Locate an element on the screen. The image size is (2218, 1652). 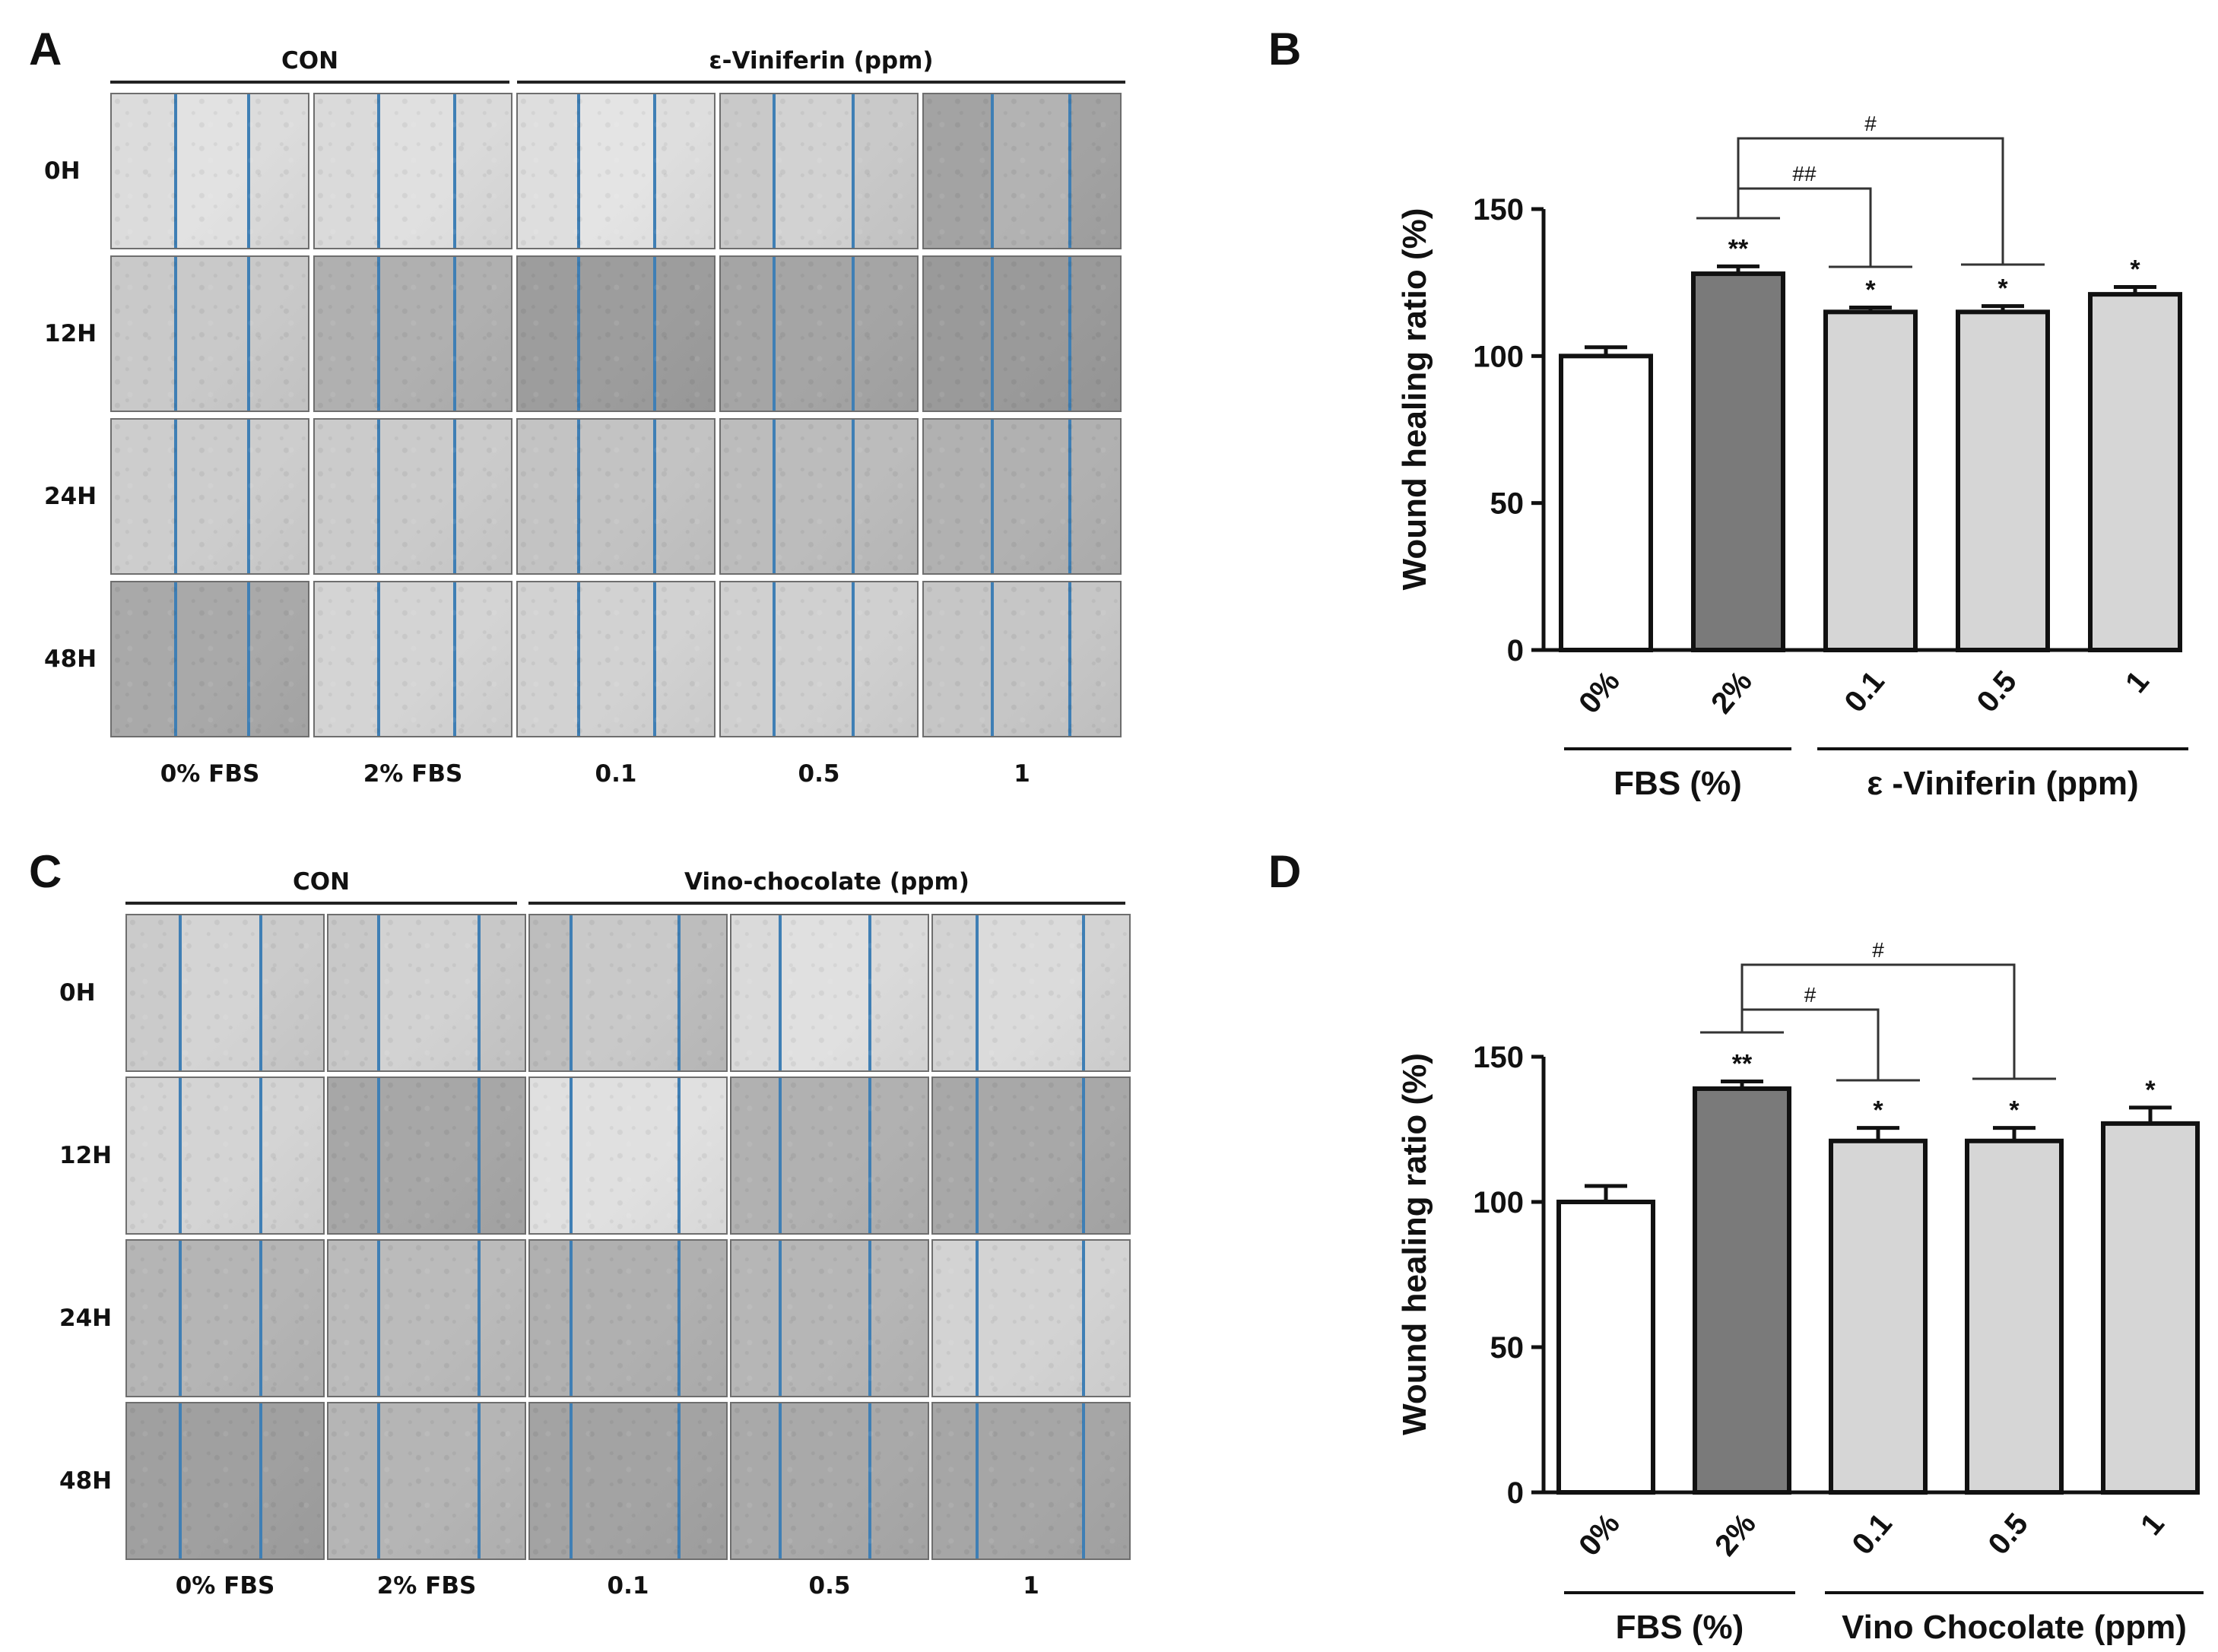
category-label: 0.1 is located at coordinates (1864, 692).